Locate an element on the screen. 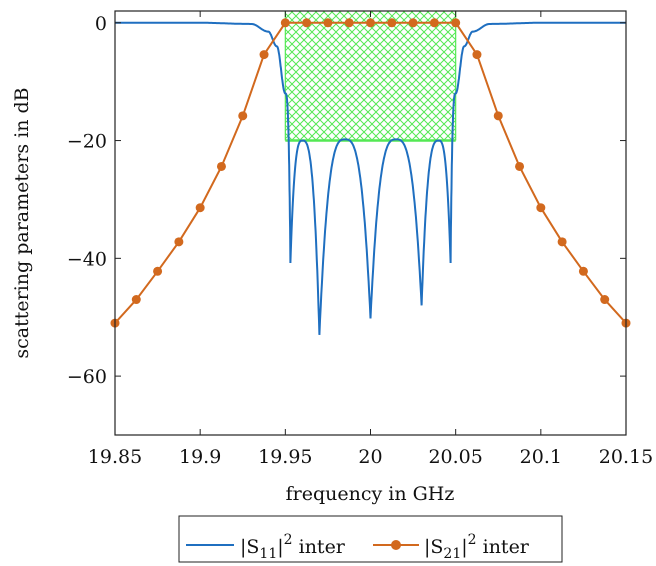  x-tick-label: 19.95 is located at coordinates (285, 457).